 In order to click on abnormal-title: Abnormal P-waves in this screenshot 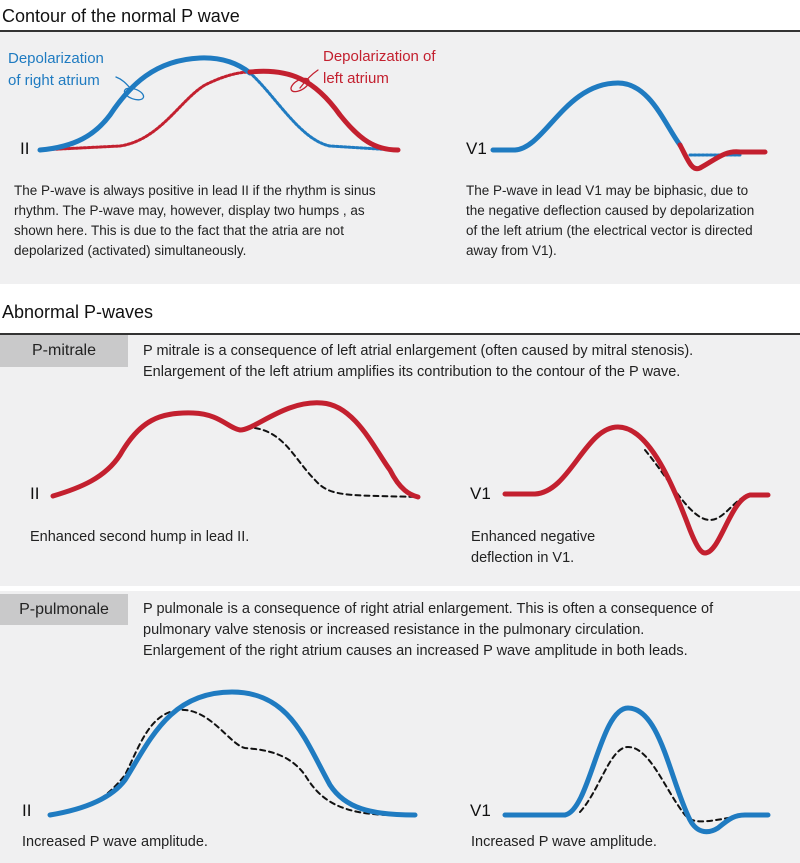, I will do `click(78, 312)`.